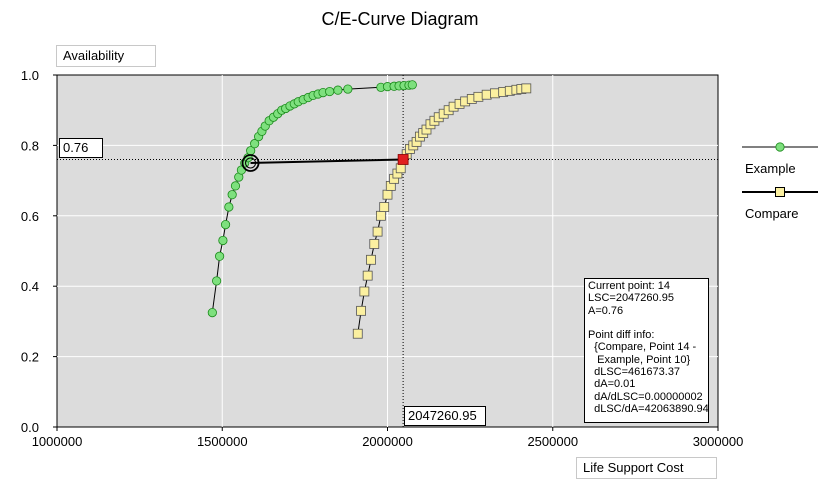  Describe the element at coordinates (222, 441) in the screenshot. I see `x-tick-label: 1500000` at that location.